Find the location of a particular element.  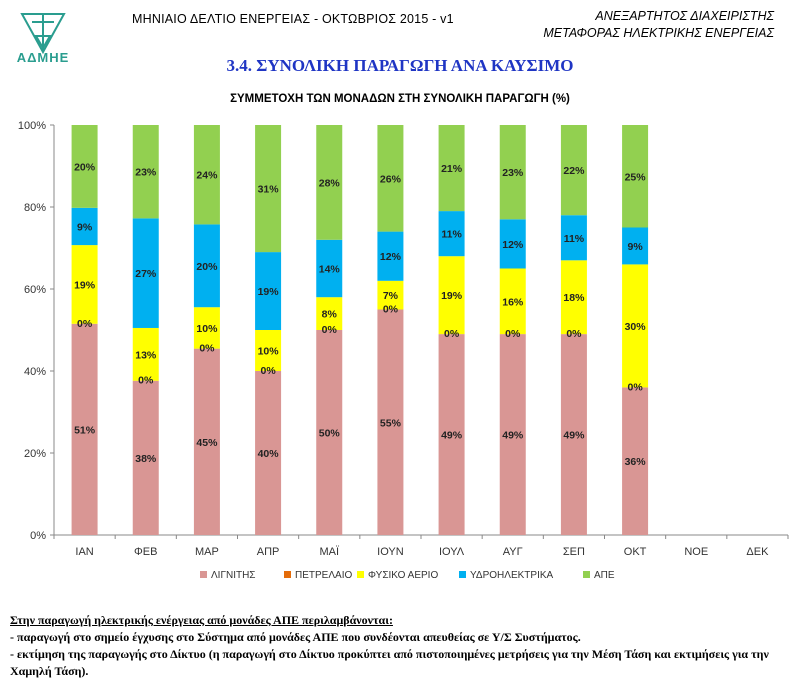

x-tick-label: ΝΟΕ is located at coordinates (696, 552).